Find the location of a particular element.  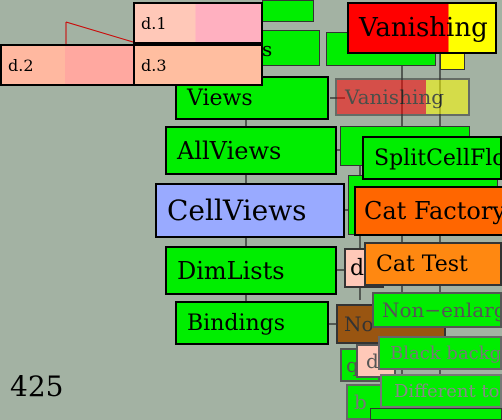

node-vanishing-top: Vanishing is located at coordinates (422, 28).